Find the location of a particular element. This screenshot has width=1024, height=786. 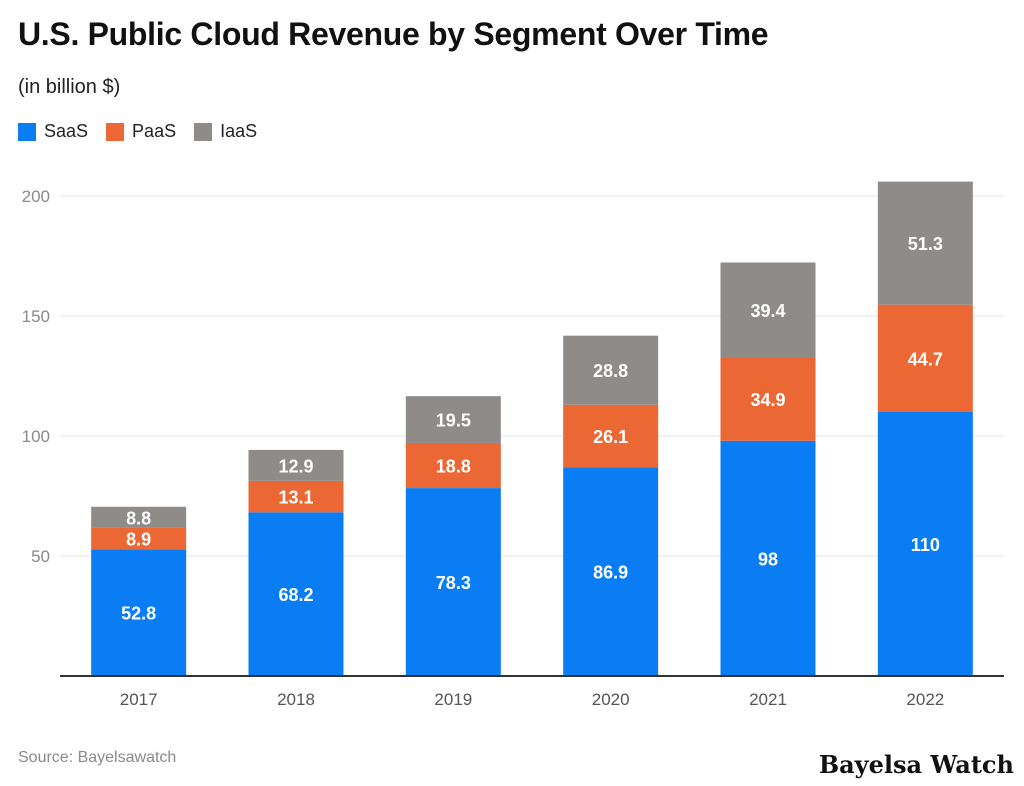

legend-item-saas: SaaS is located at coordinates (53, 131).